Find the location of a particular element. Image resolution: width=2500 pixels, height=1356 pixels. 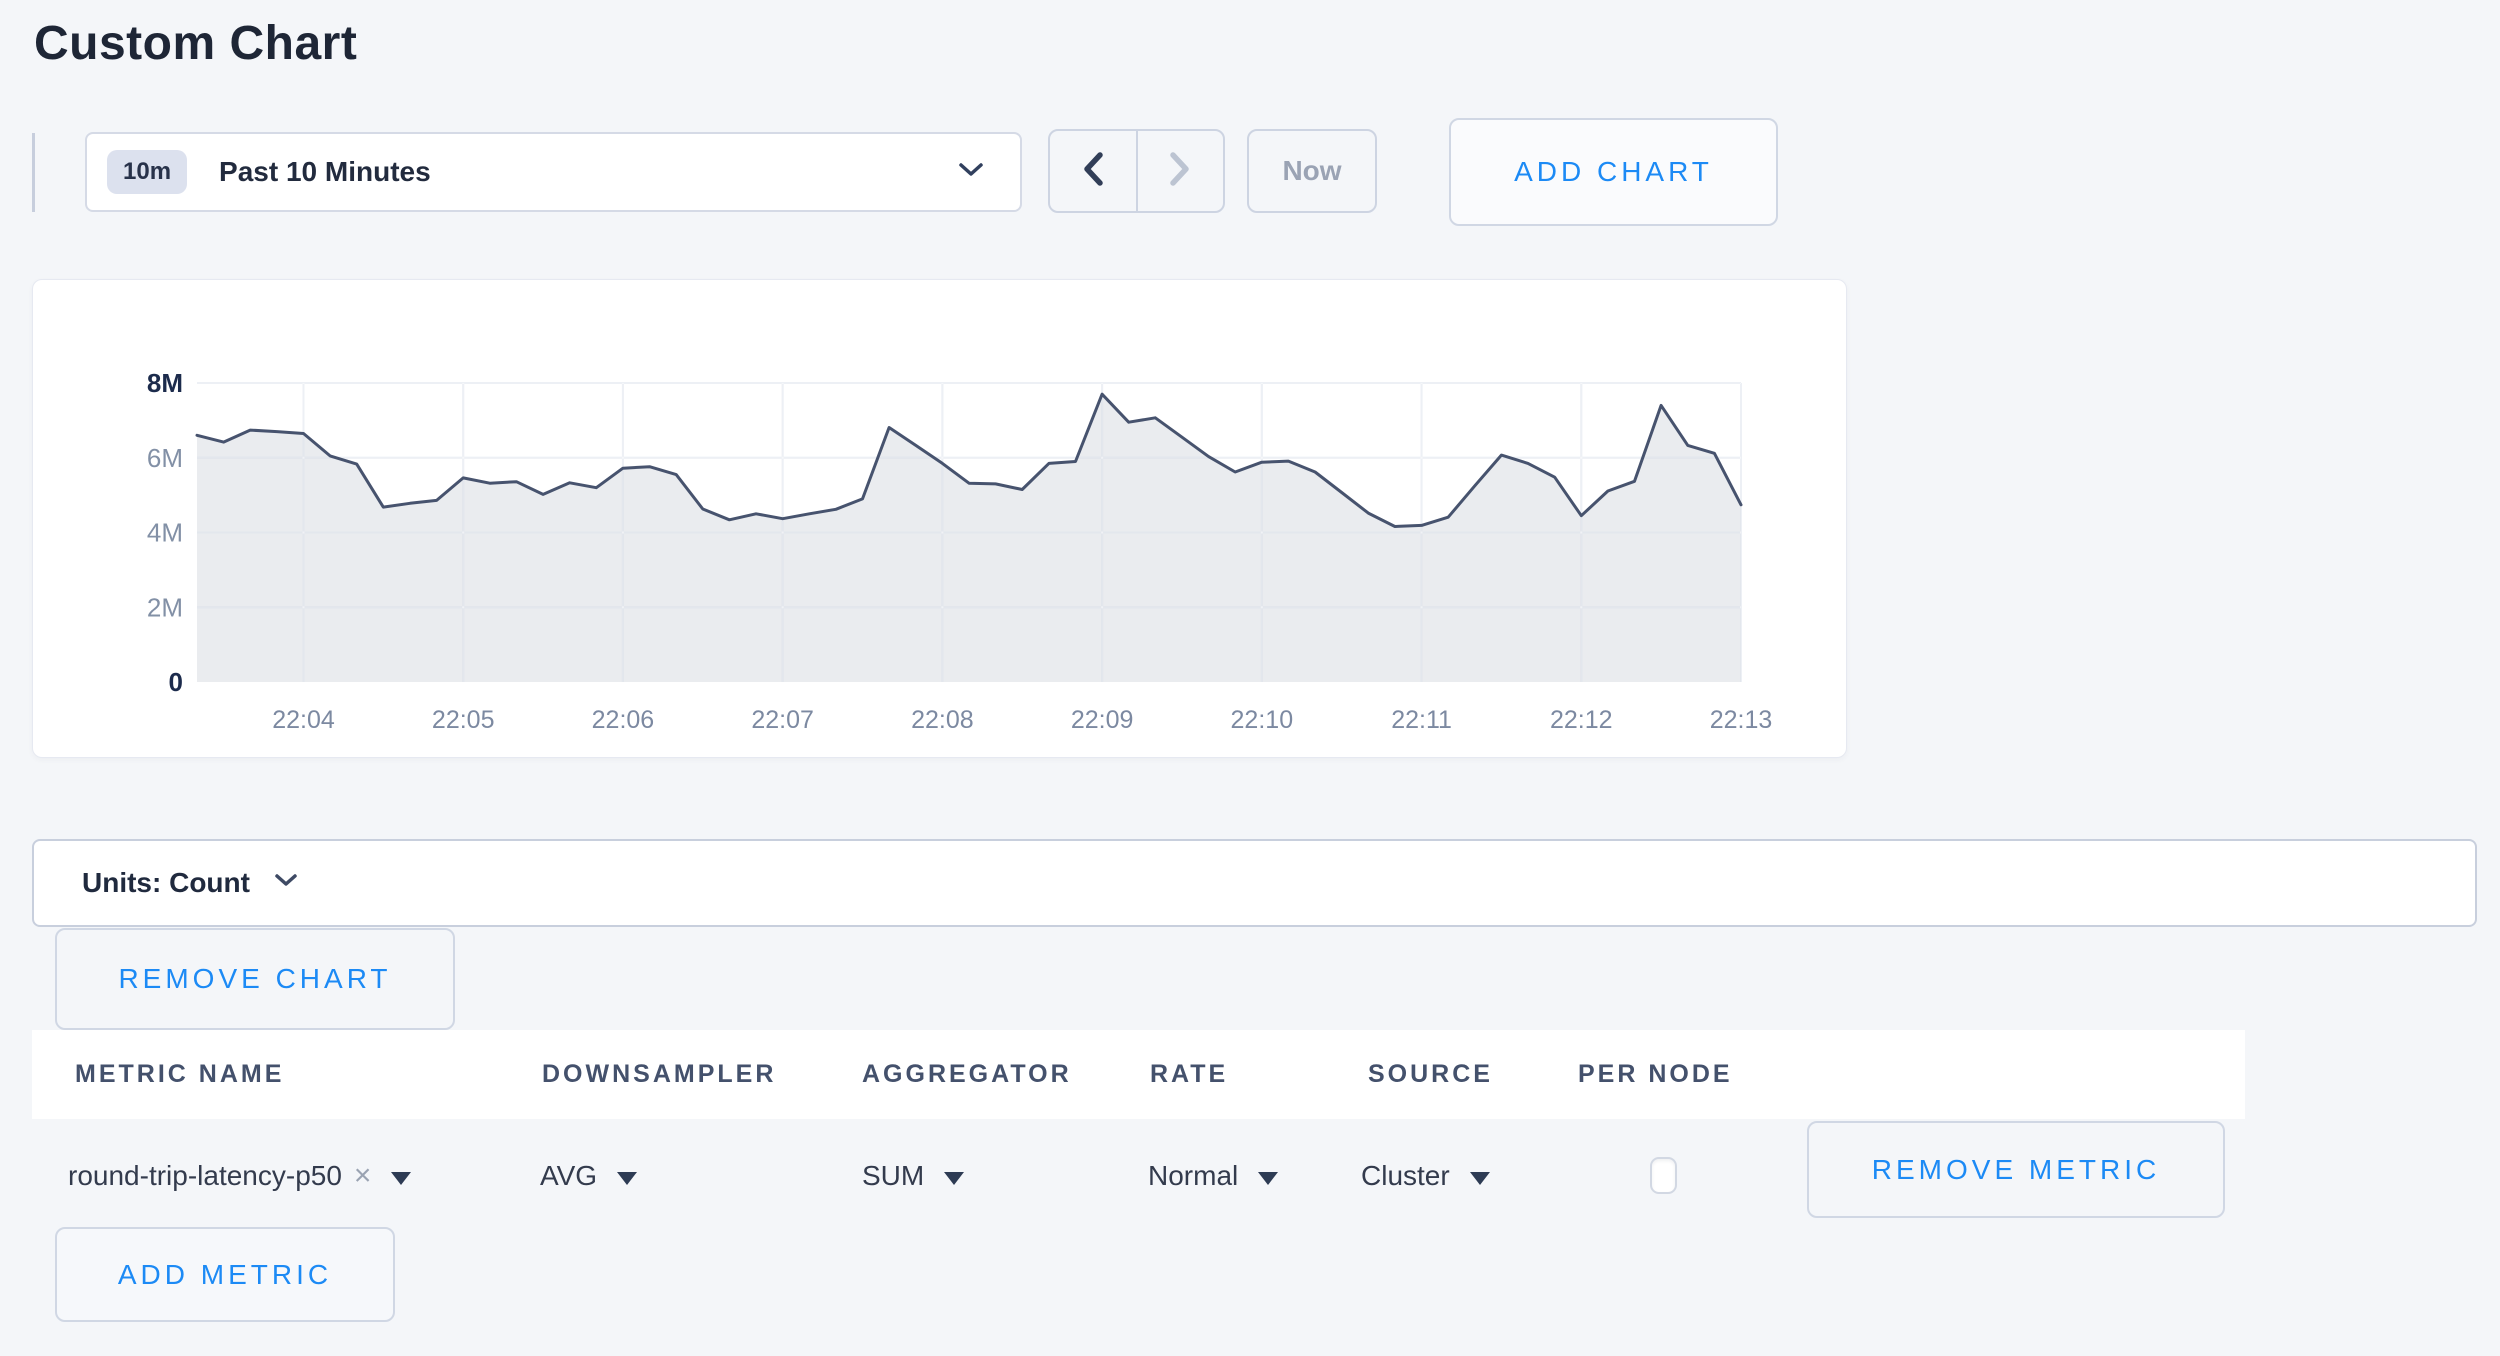

remove-chart-button: REMOVE CHART is located at coordinates (255, 979).